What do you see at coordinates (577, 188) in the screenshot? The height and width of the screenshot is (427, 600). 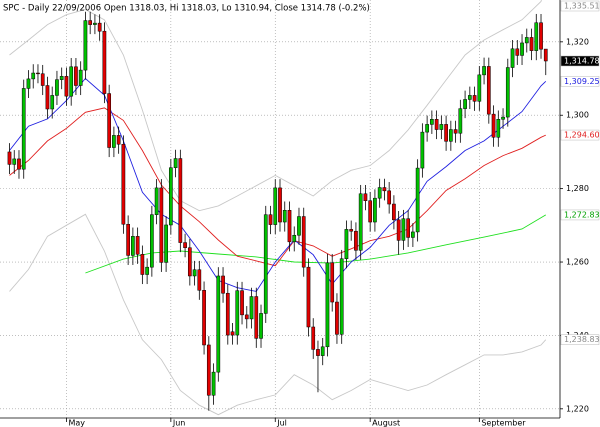 I see `y-tick-label: 1,280` at bounding box center [577, 188].